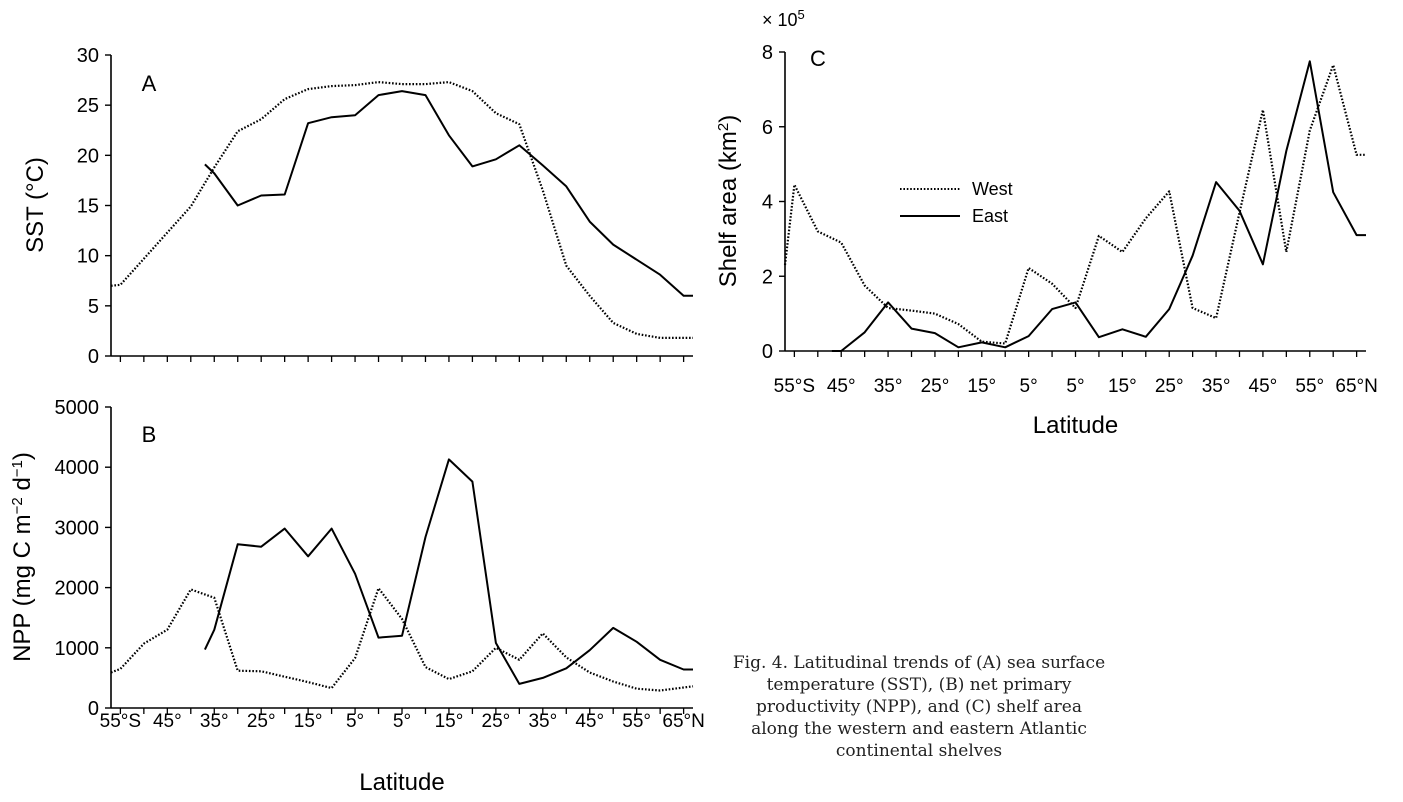  I want to click on y-tick-label: 4, so click(767, 203).